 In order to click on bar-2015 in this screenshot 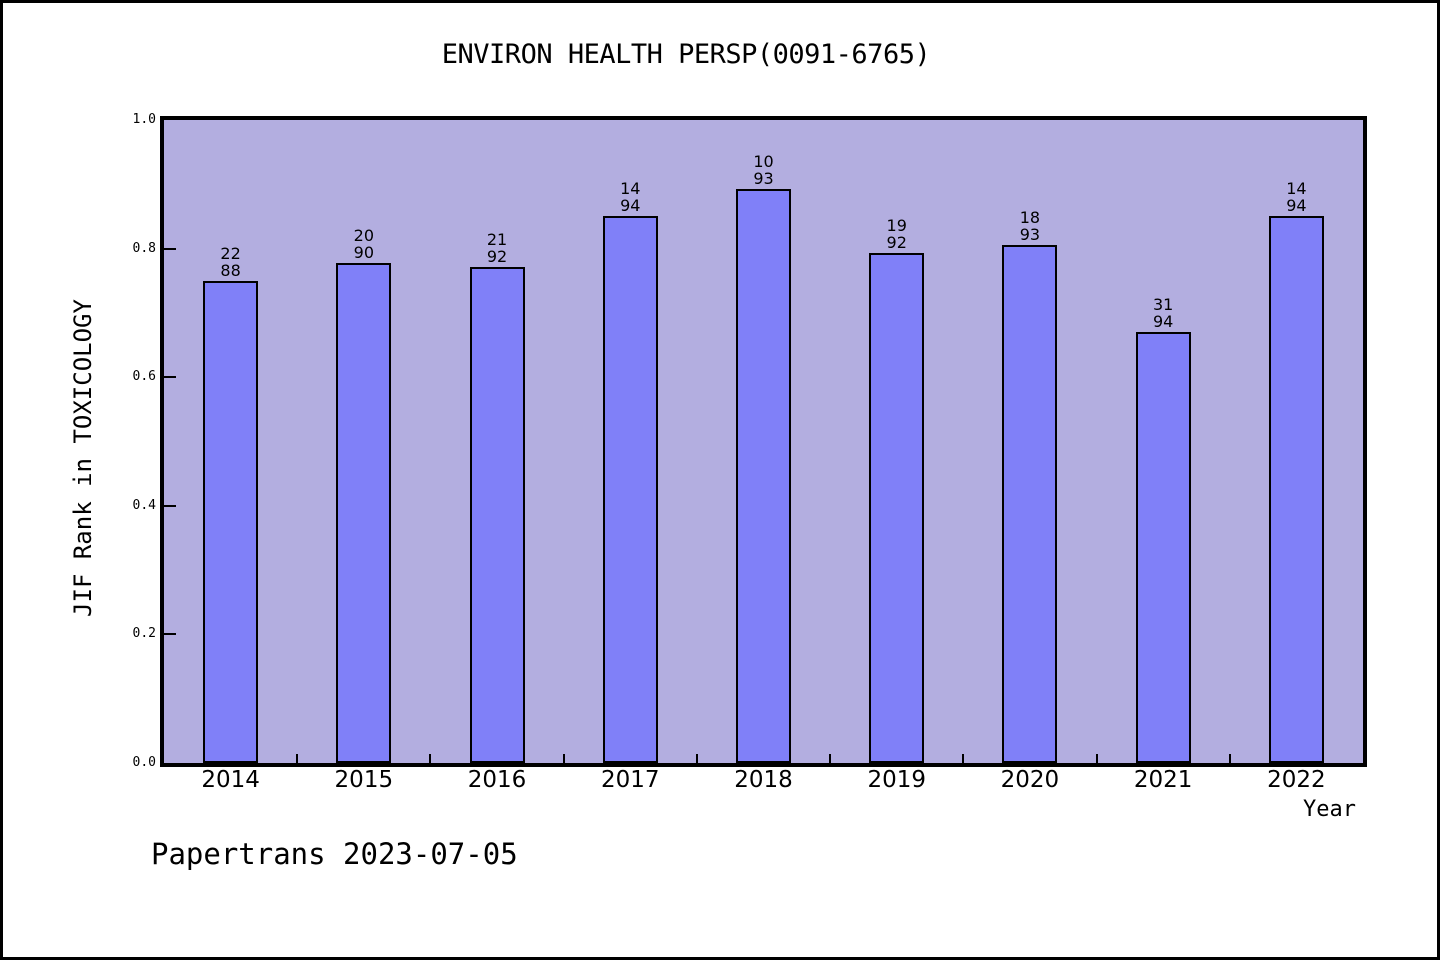, I will do `click(364, 513)`.